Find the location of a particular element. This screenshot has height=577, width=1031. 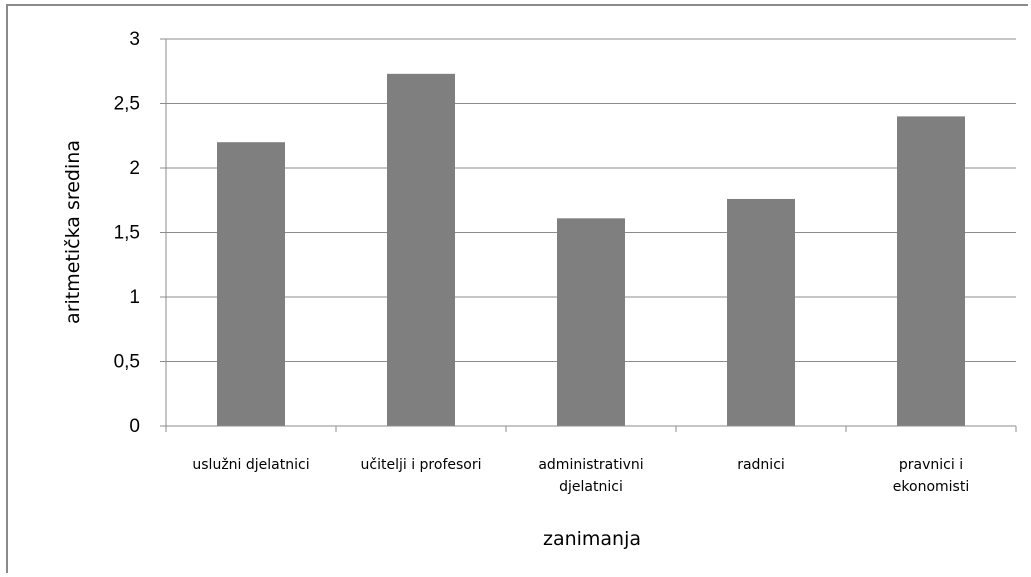

y-axis-title: aritmetička sredina is located at coordinates (73, 232).